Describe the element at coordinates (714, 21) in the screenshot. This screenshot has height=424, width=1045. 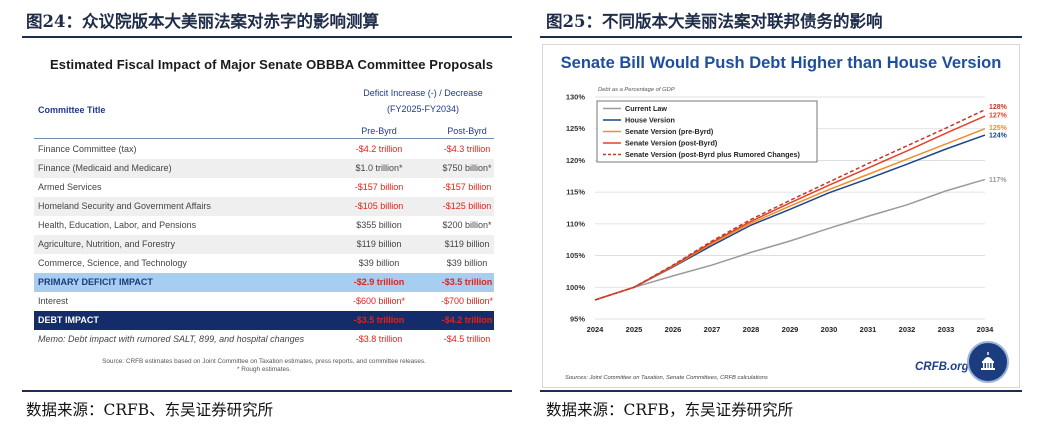
I see `right-figure-caption: 图25：不同版本大美丽法案对联邦债务的影响` at that location.